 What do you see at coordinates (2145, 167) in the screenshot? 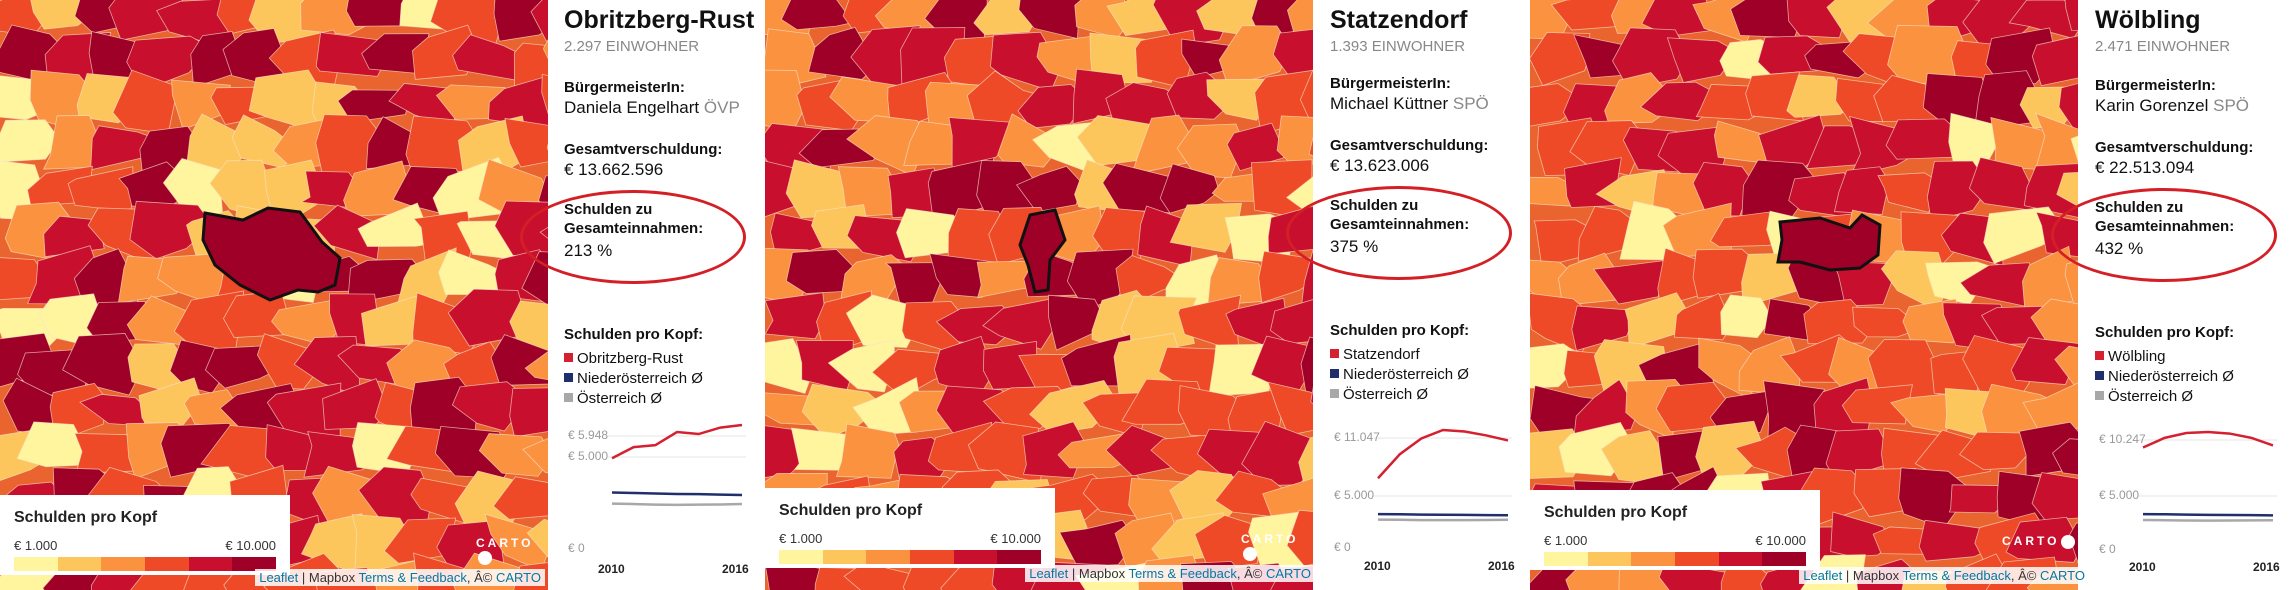
I see `debt-value: € 22.513.094` at bounding box center [2145, 167].